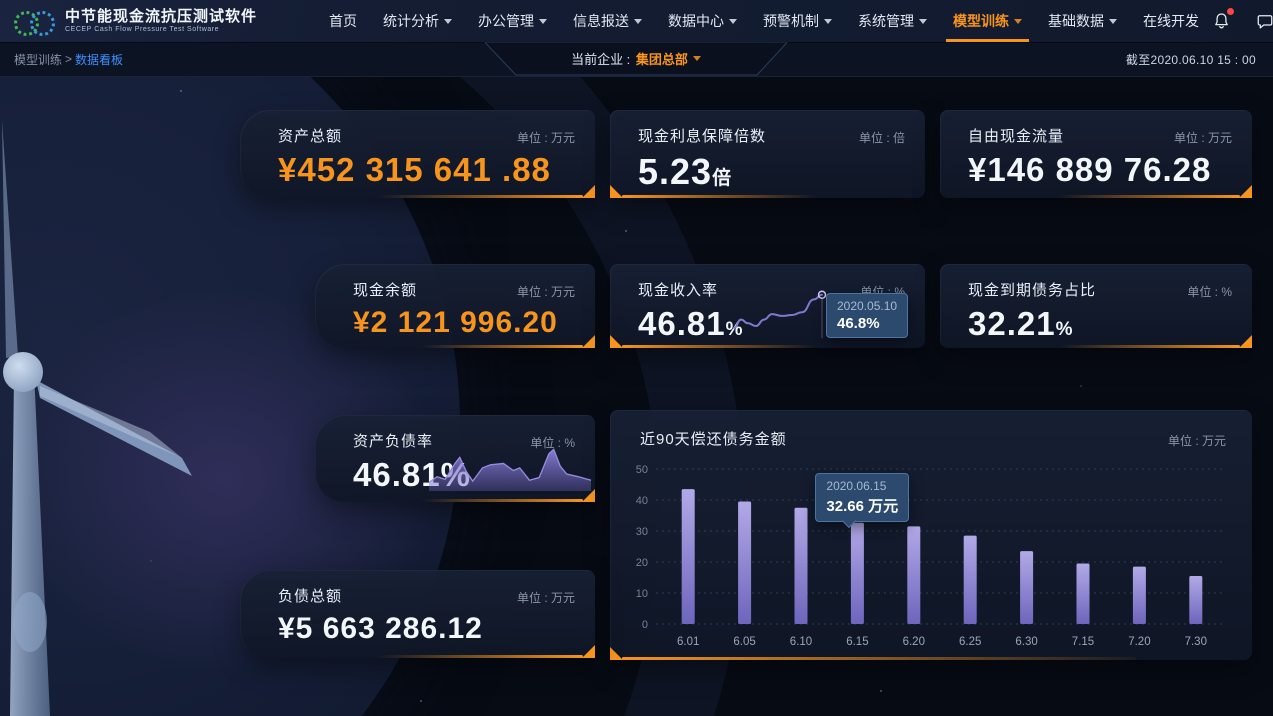  I want to click on card-interest-coverage: 现金利息保障倍数 单位 : 倍 5.23倍, so click(767, 154).